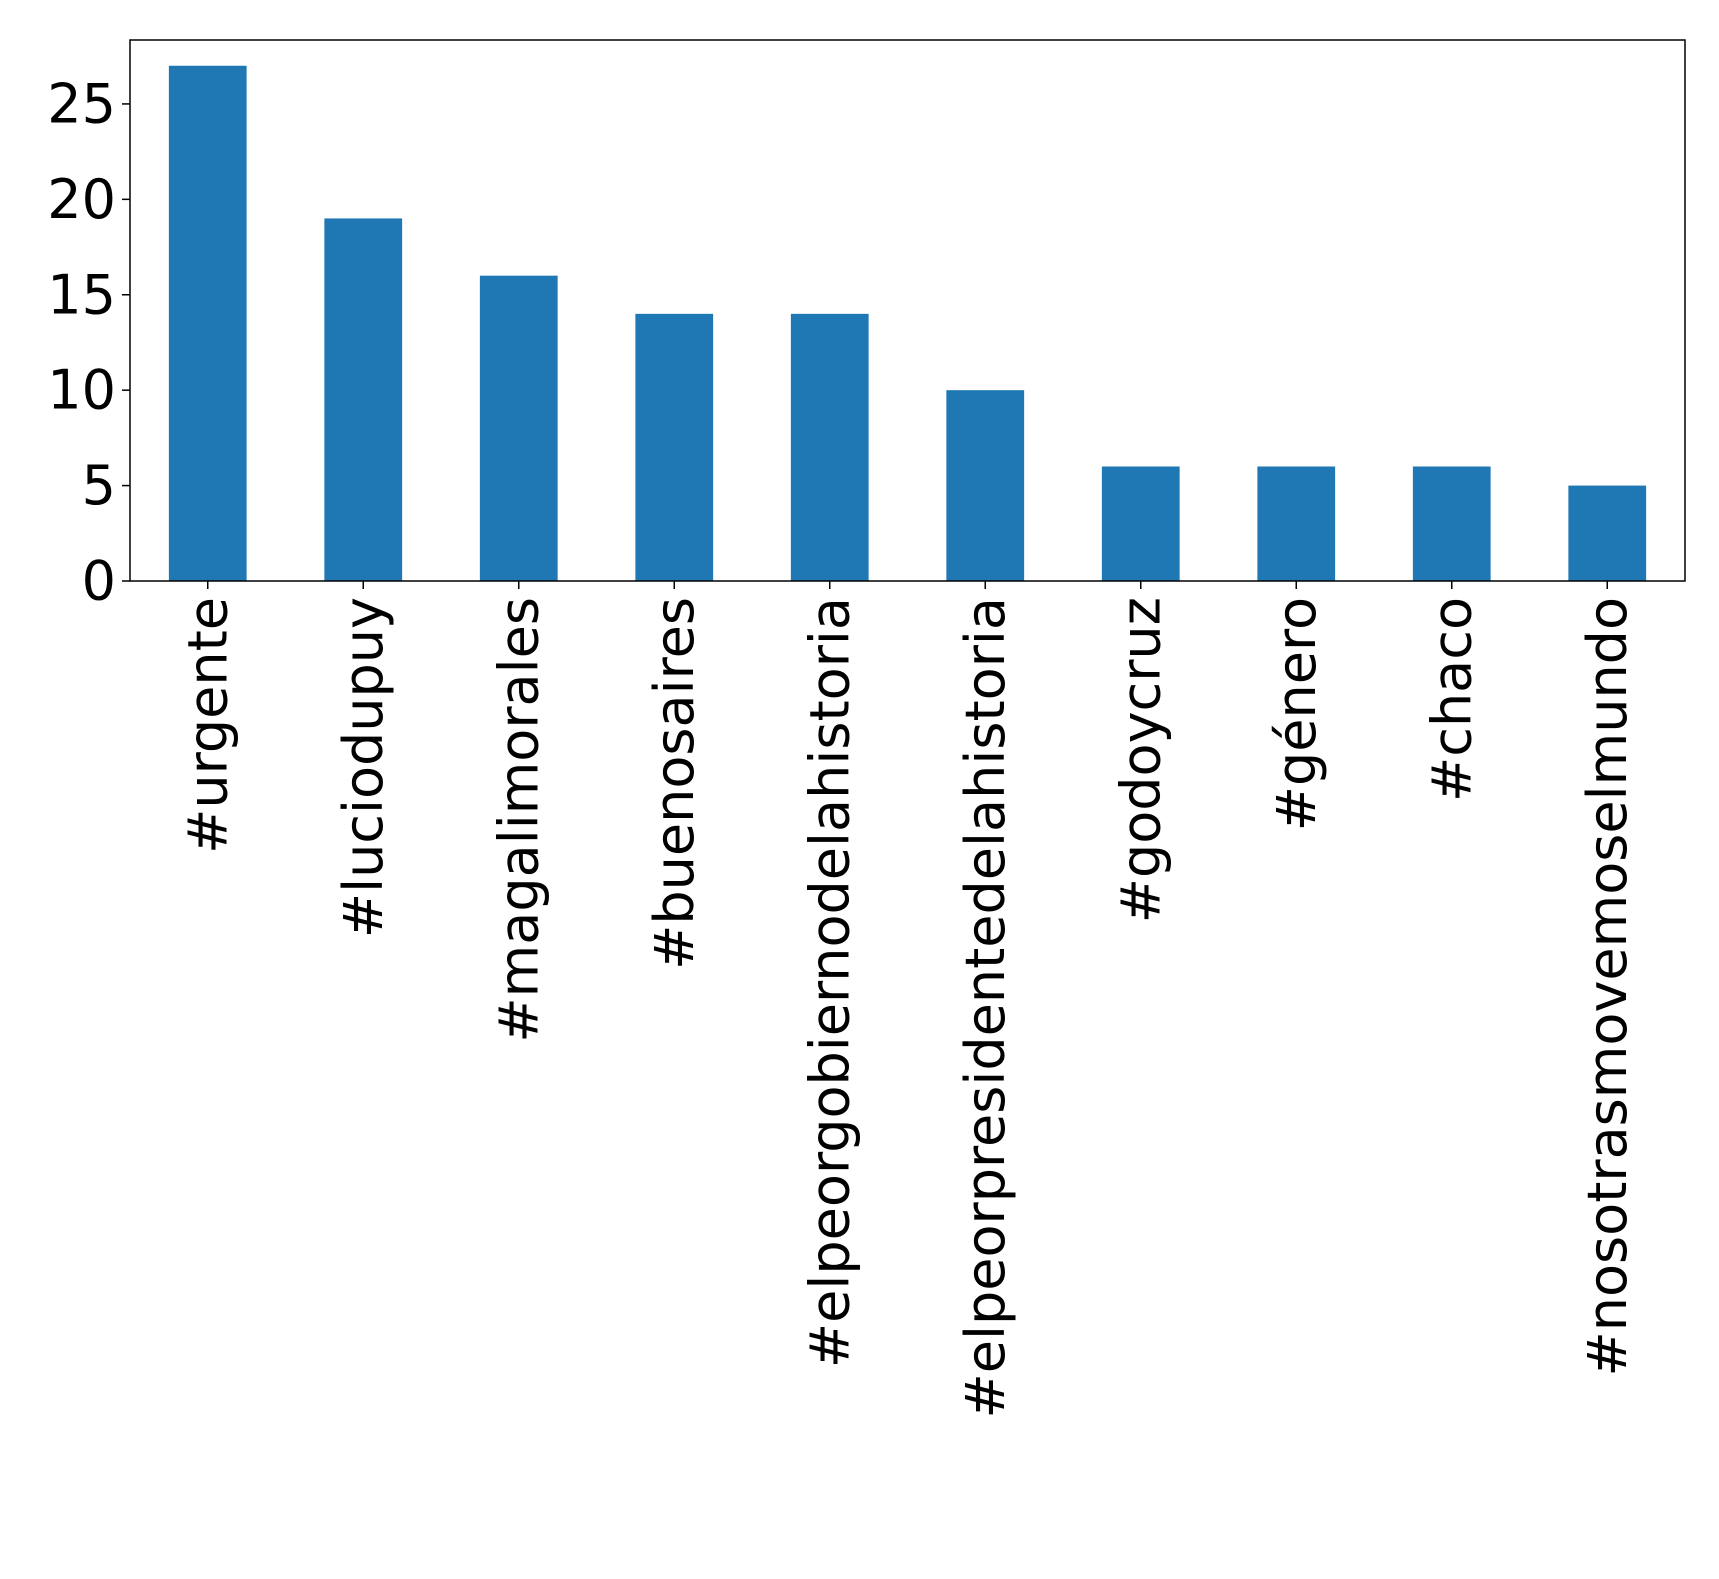 The width and height of the screenshot is (1719, 1579). I want to click on x-tick-label-4: #elpeorgobiernodelahistoria, so click(829, 982).